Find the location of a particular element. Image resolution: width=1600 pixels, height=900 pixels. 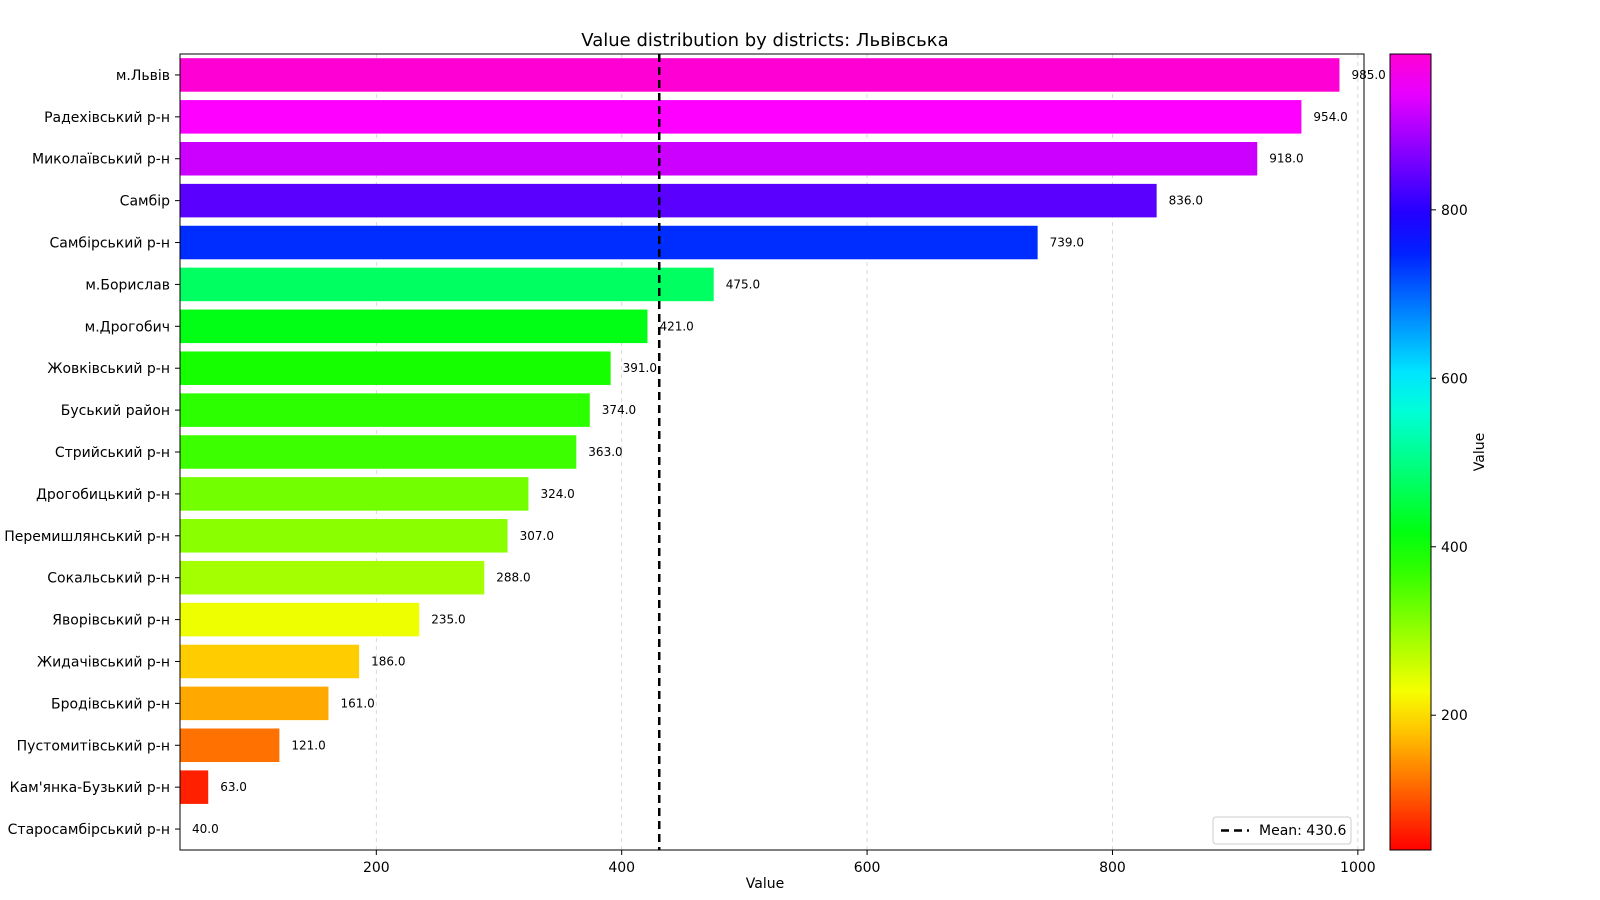

bar-value-label: 235.0 is located at coordinates (448, 620).